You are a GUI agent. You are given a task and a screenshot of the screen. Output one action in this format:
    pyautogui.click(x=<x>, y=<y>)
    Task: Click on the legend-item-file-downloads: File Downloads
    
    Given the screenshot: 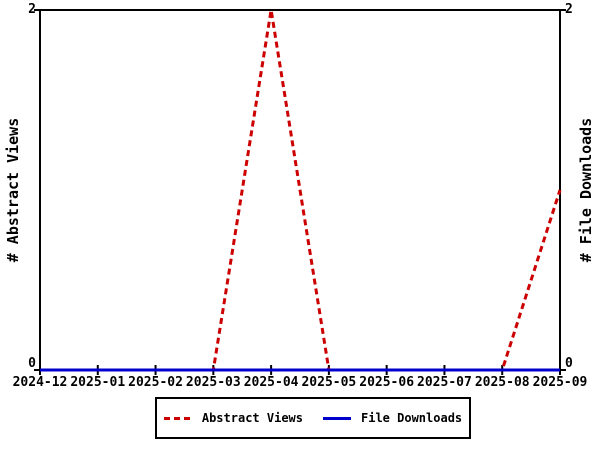 What is the action you would take?
    pyautogui.click(x=392, y=418)
    